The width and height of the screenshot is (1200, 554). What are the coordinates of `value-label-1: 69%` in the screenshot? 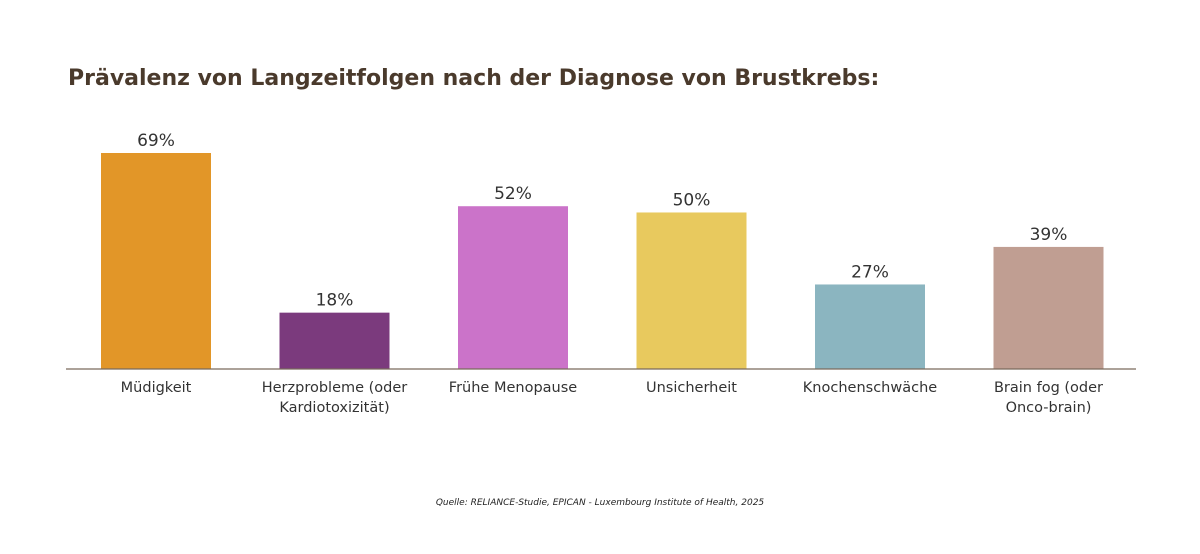 It's located at (156, 141).